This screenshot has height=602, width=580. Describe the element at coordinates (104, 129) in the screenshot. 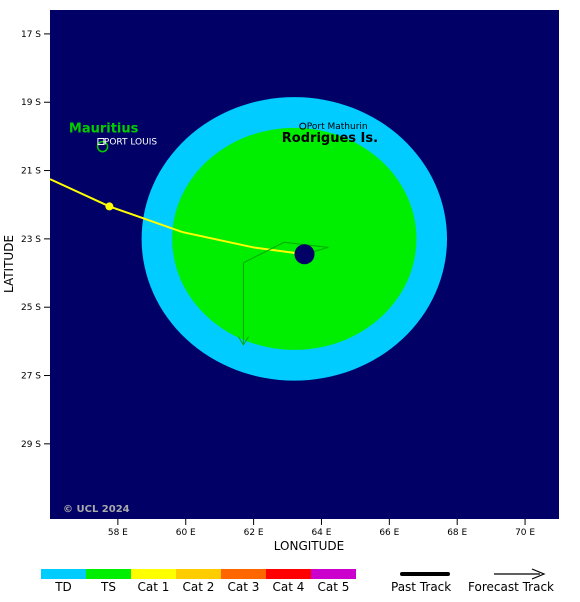

I see `mauritius-label: Mauritius` at that location.